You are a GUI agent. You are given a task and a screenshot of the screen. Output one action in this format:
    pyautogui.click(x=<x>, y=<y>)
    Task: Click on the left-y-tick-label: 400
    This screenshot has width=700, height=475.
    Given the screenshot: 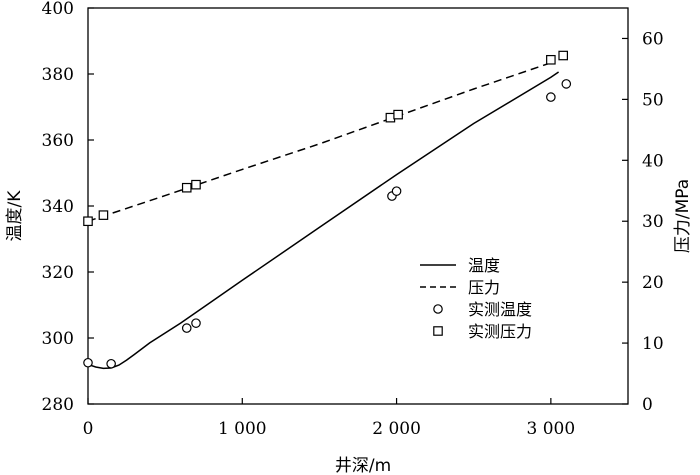 What is the action you would take?
    pyautogui.click(x=58, y=9)
    